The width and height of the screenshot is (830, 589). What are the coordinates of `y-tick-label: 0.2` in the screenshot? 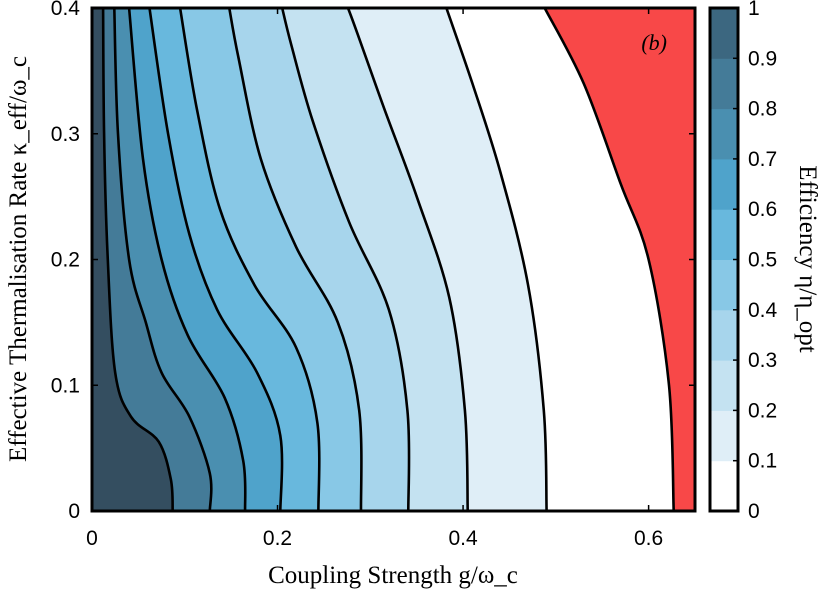 It's located at (65, 260).